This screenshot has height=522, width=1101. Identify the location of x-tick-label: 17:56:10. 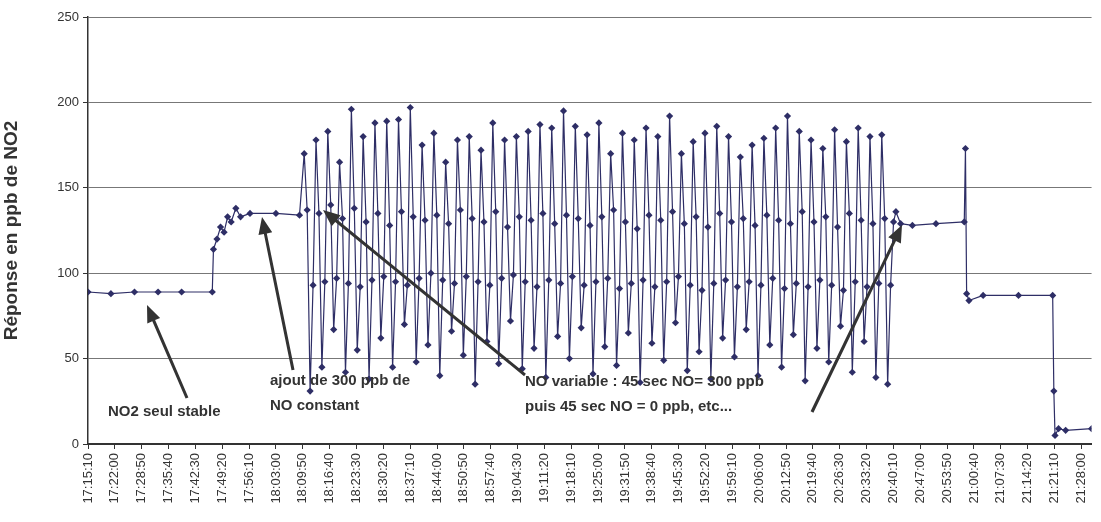
(248, 478).